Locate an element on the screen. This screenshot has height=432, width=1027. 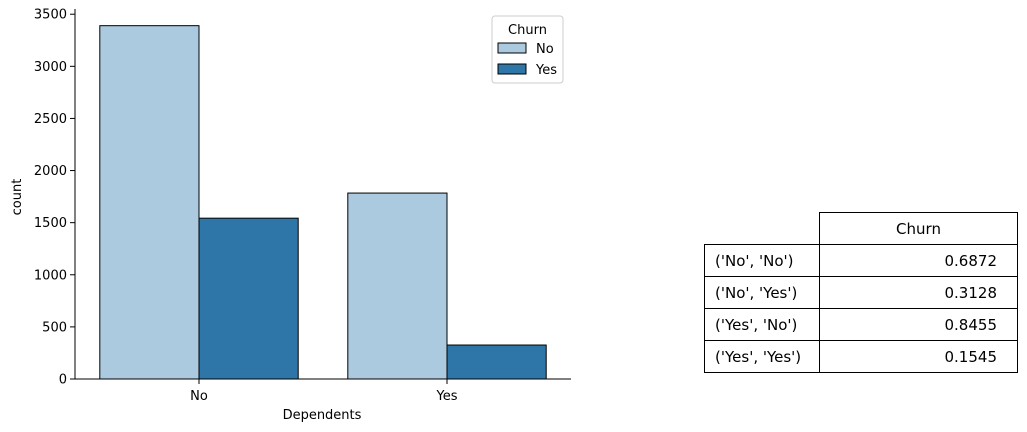
legend-title: Churn is located at coordinates (527, 30).